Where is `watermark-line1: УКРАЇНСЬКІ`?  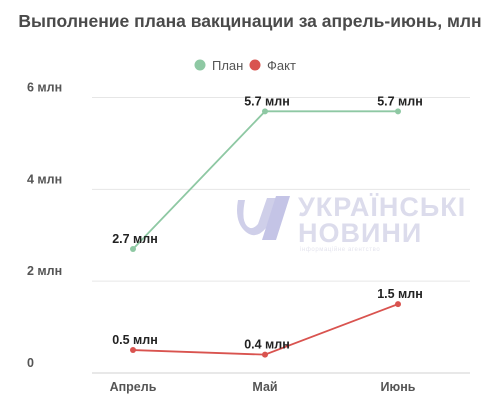
watermark-line1: УКРАЇНСЬКІ is located at coordinates (382, 207).